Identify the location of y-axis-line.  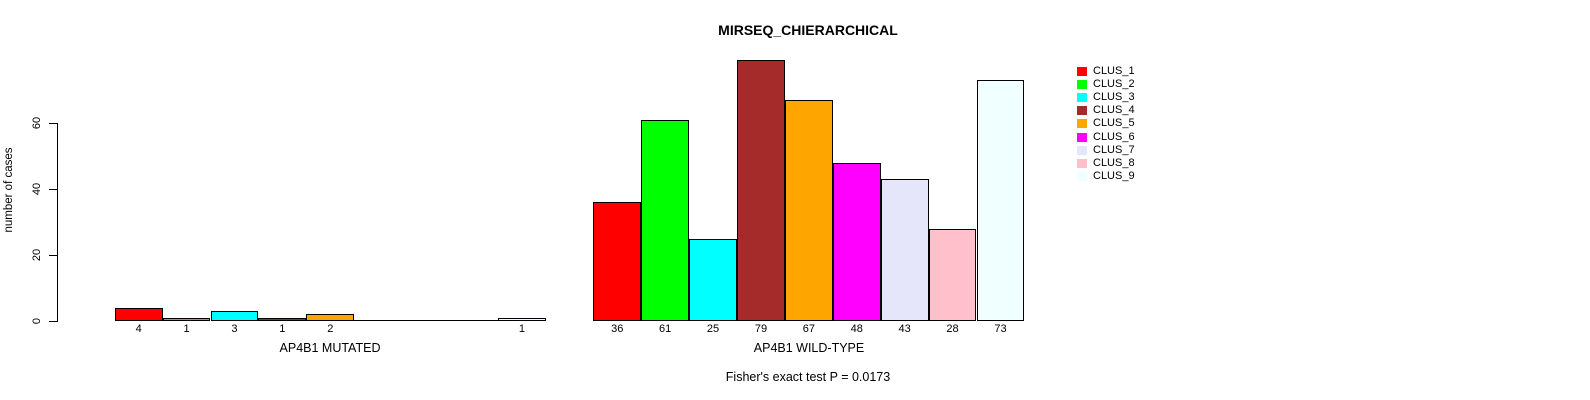
(57, 222).